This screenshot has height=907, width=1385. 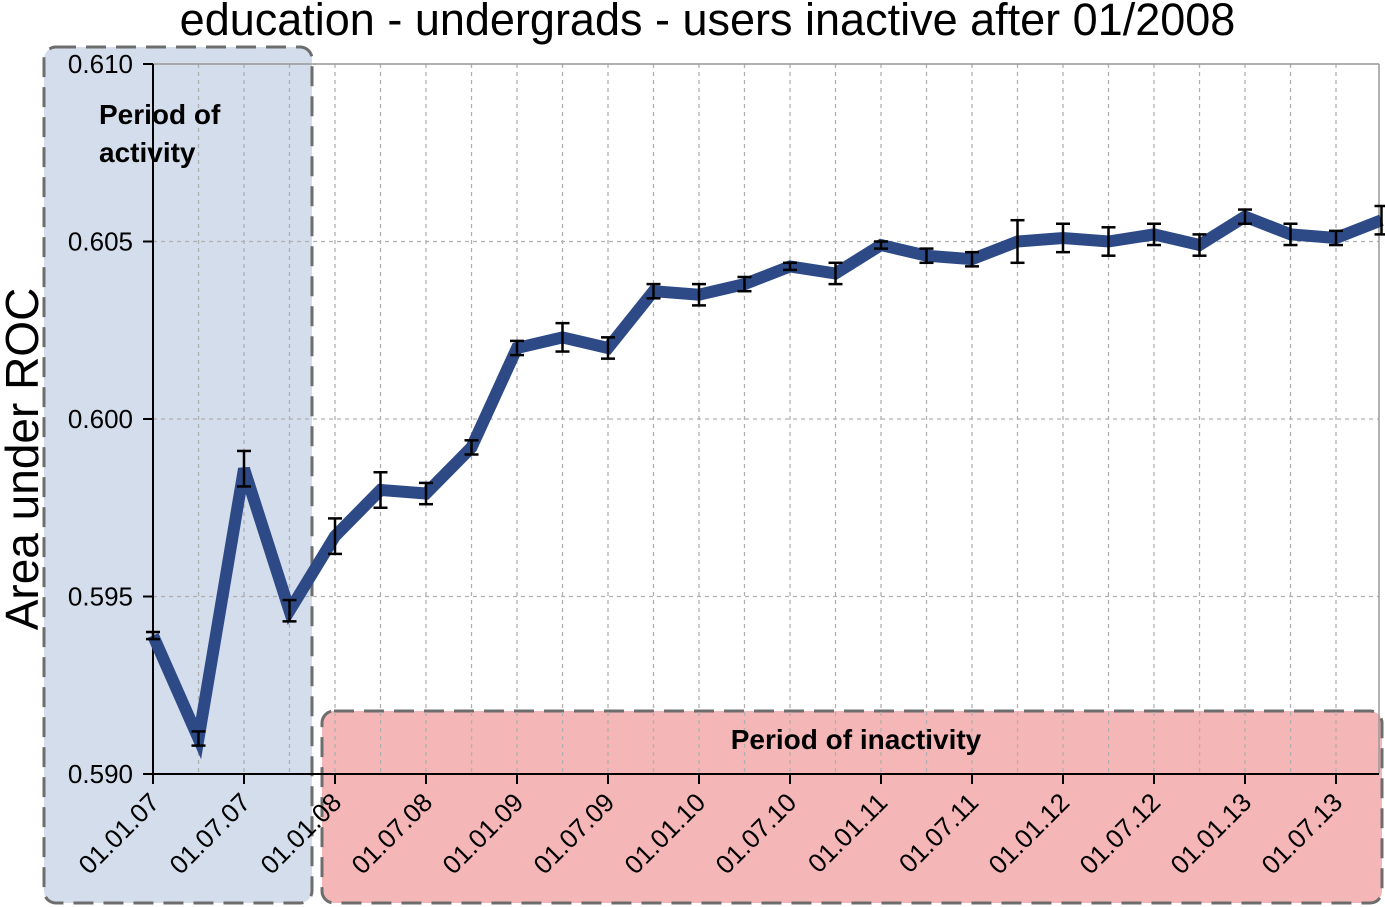 What do you see at coordinates (100, 774) in the screenshot?
I see `y-tick-label: 0.590` at bounding box center [100, 774].